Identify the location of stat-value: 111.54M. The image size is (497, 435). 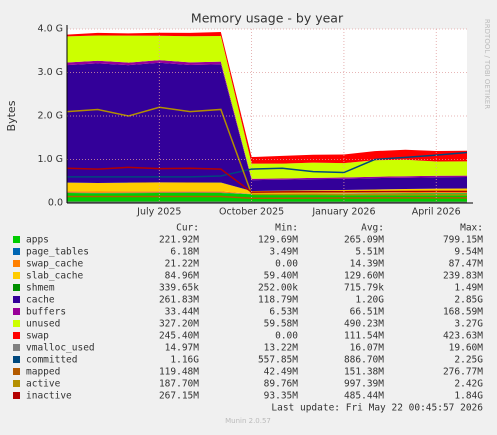
(364, 336).